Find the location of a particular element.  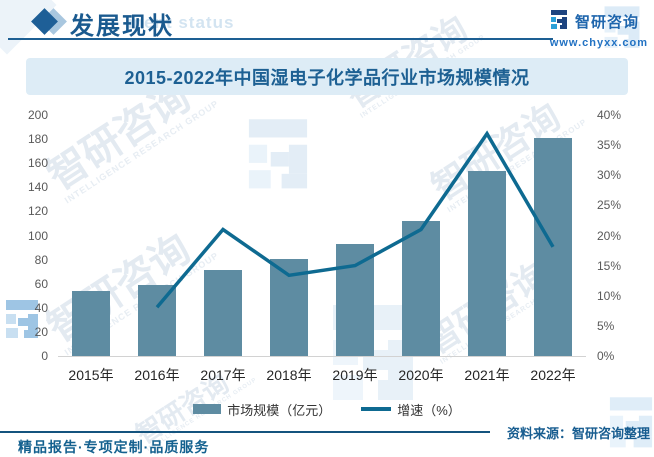

bar-2021年 is located at coordinates (487, 263).